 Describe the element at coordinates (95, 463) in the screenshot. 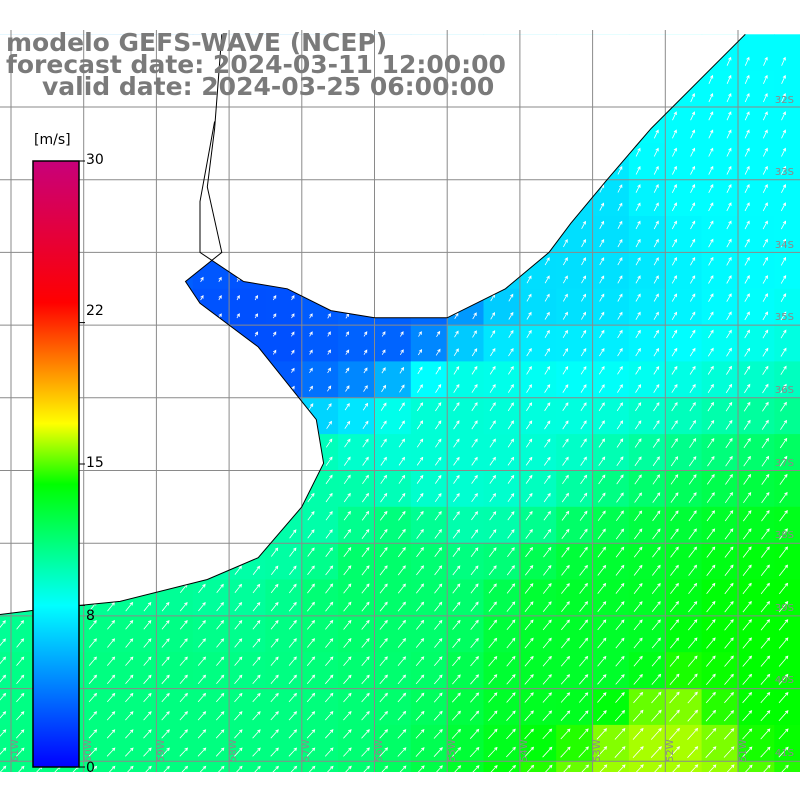

I see `colorbar-tick-label: 15` at that location.